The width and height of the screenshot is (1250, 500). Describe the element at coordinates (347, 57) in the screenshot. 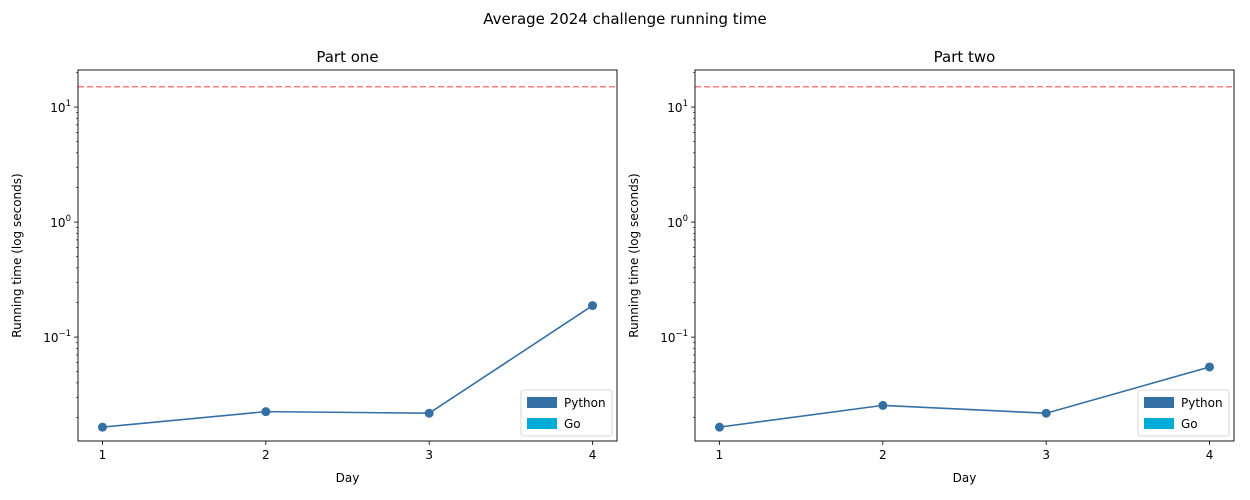

I see `panel-title: Part one` at that location.